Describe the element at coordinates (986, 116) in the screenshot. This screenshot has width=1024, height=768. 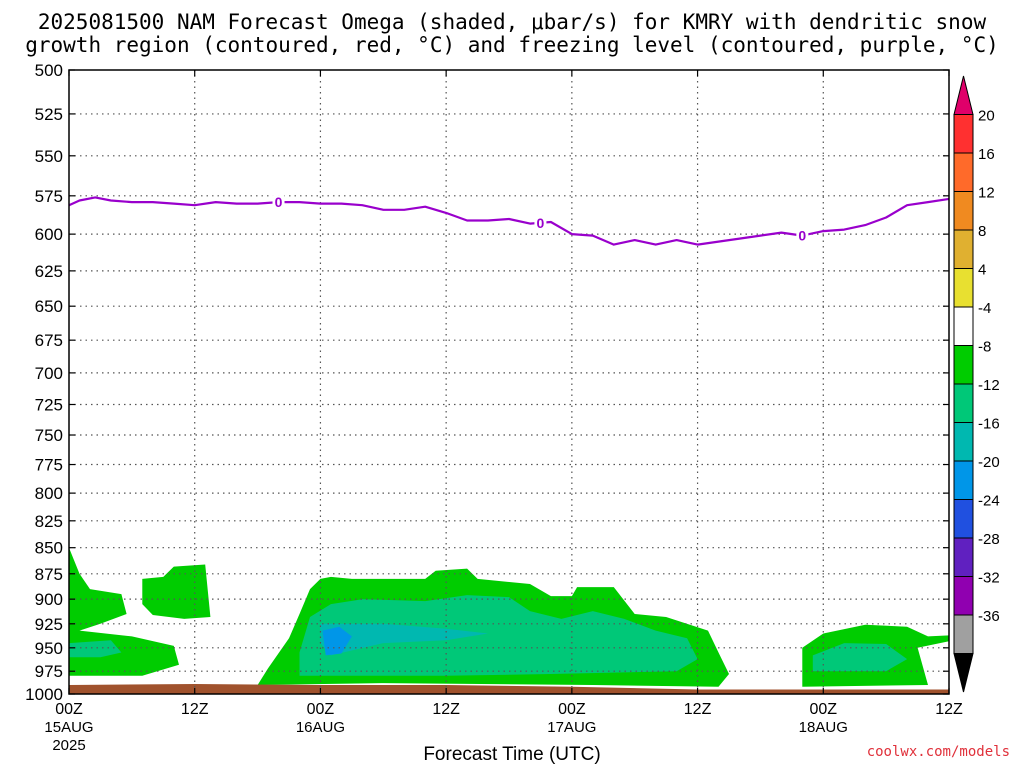
I see `colorbar-label: 20` at that location.